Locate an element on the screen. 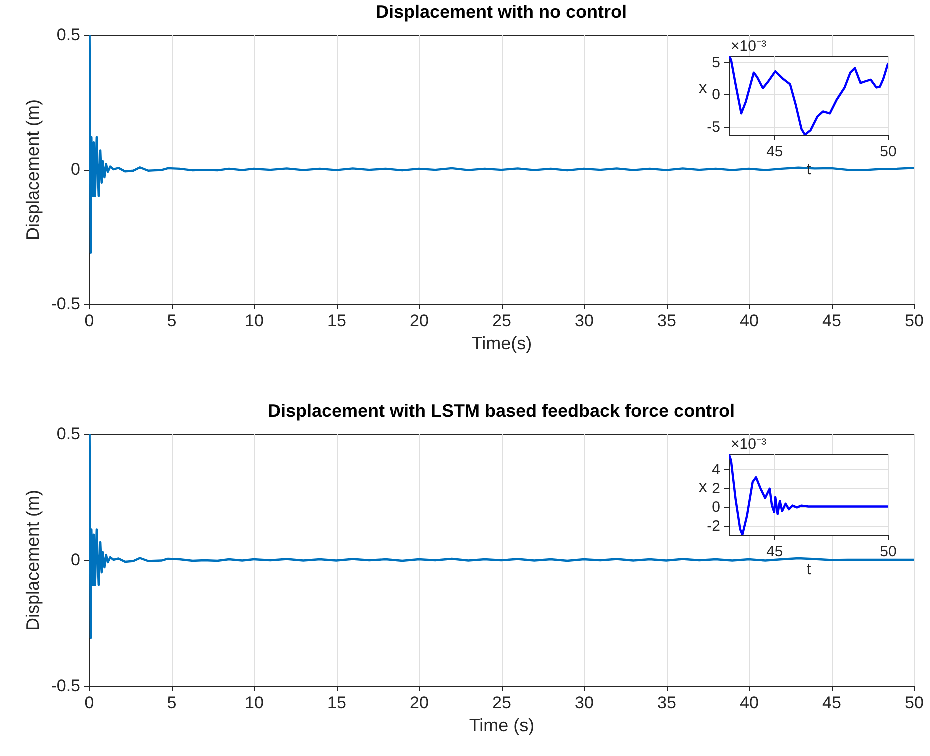  y-tick-label: 5 is located at coordinates (716, 63).